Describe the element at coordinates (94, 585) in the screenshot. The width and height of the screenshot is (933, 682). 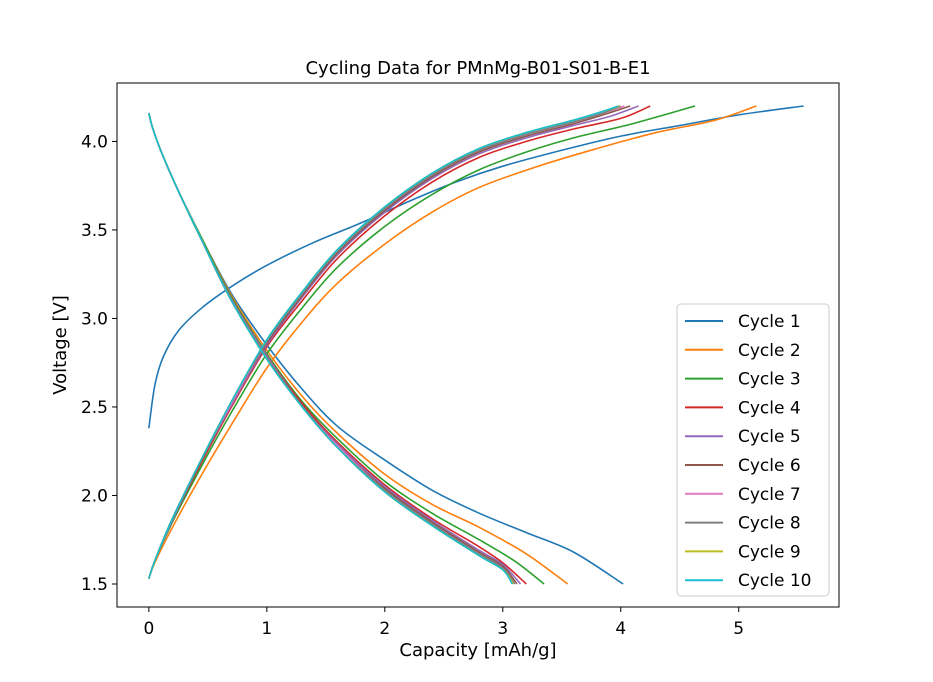
I see `y-tick-label: 1.5` at that location.